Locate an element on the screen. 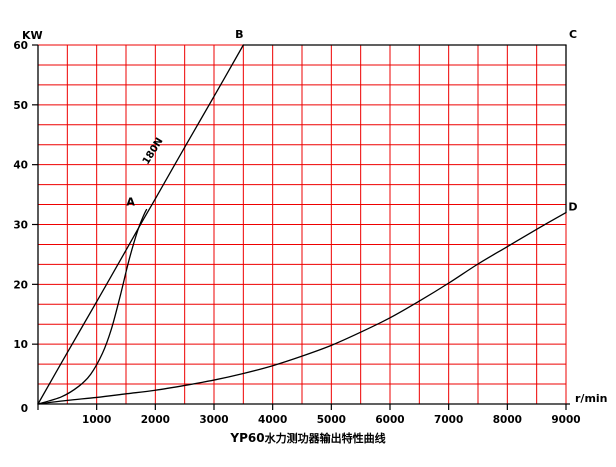 This screenshot has width=616, height=467. point-a: A is located at coordinates (130, 202).